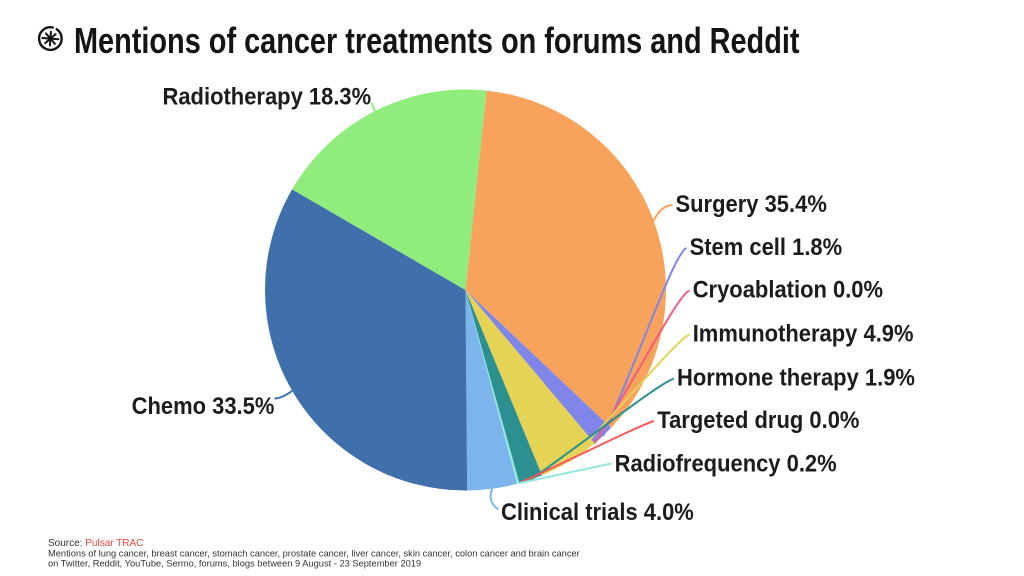 This screenshot has width=1024, height=576. Describe the element at coordinates (751, 203) in the screenshot. I see `svg-text: Surgery 35.4%` at that location.